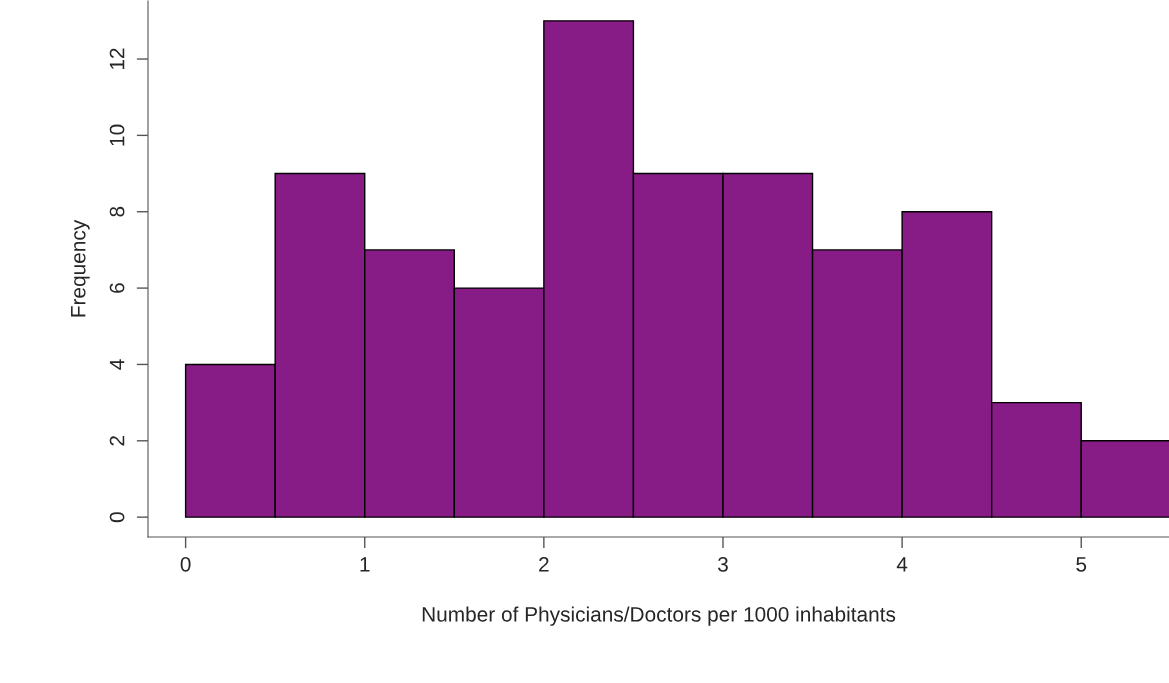 The width and height of the screenshot is (1169, 683). Describe the element at coordinates (117, 211) in the screenshot. I see `y-tick-label: 8` at that location.